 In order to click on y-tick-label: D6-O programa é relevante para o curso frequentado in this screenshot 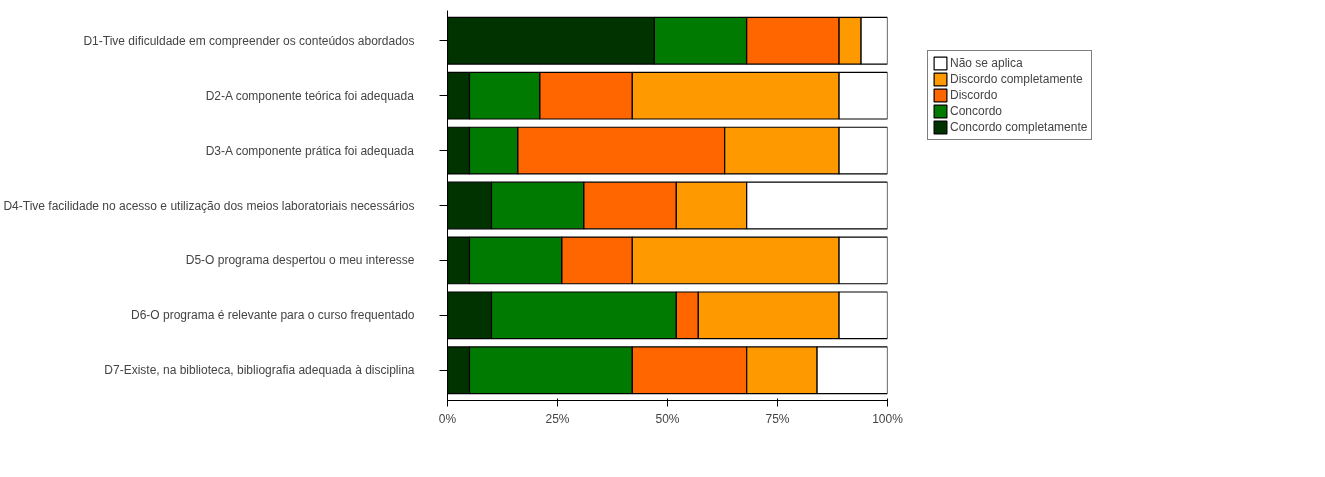, I will do `click(273, 315)`.